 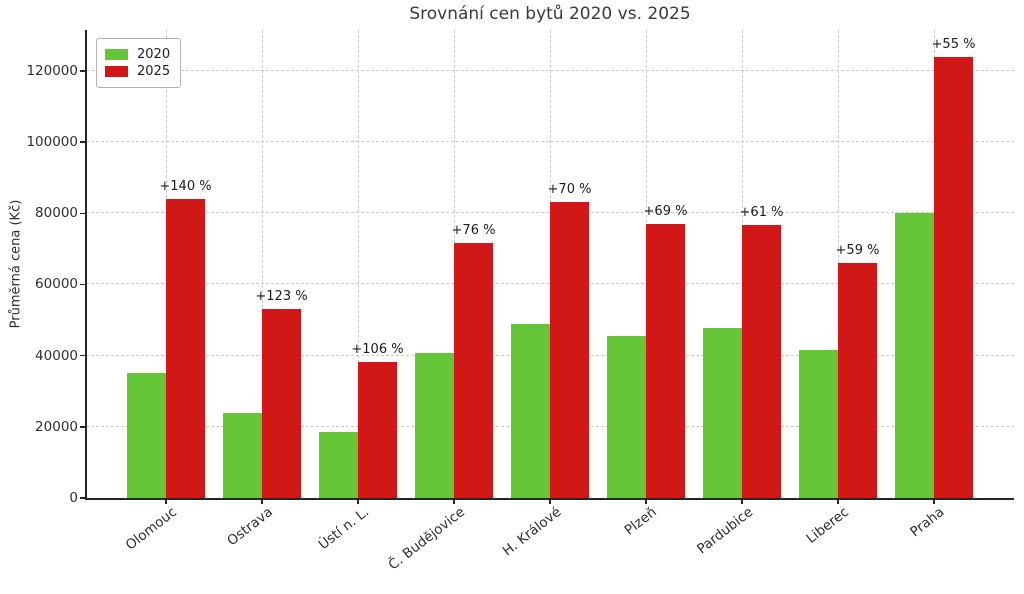 I want to click on legend-swatch-2025, so click(x=116, y=71).